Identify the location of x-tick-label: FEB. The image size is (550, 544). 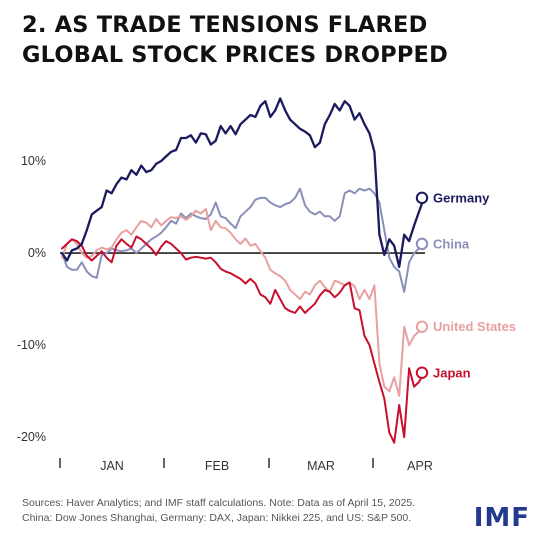
(217, 466).